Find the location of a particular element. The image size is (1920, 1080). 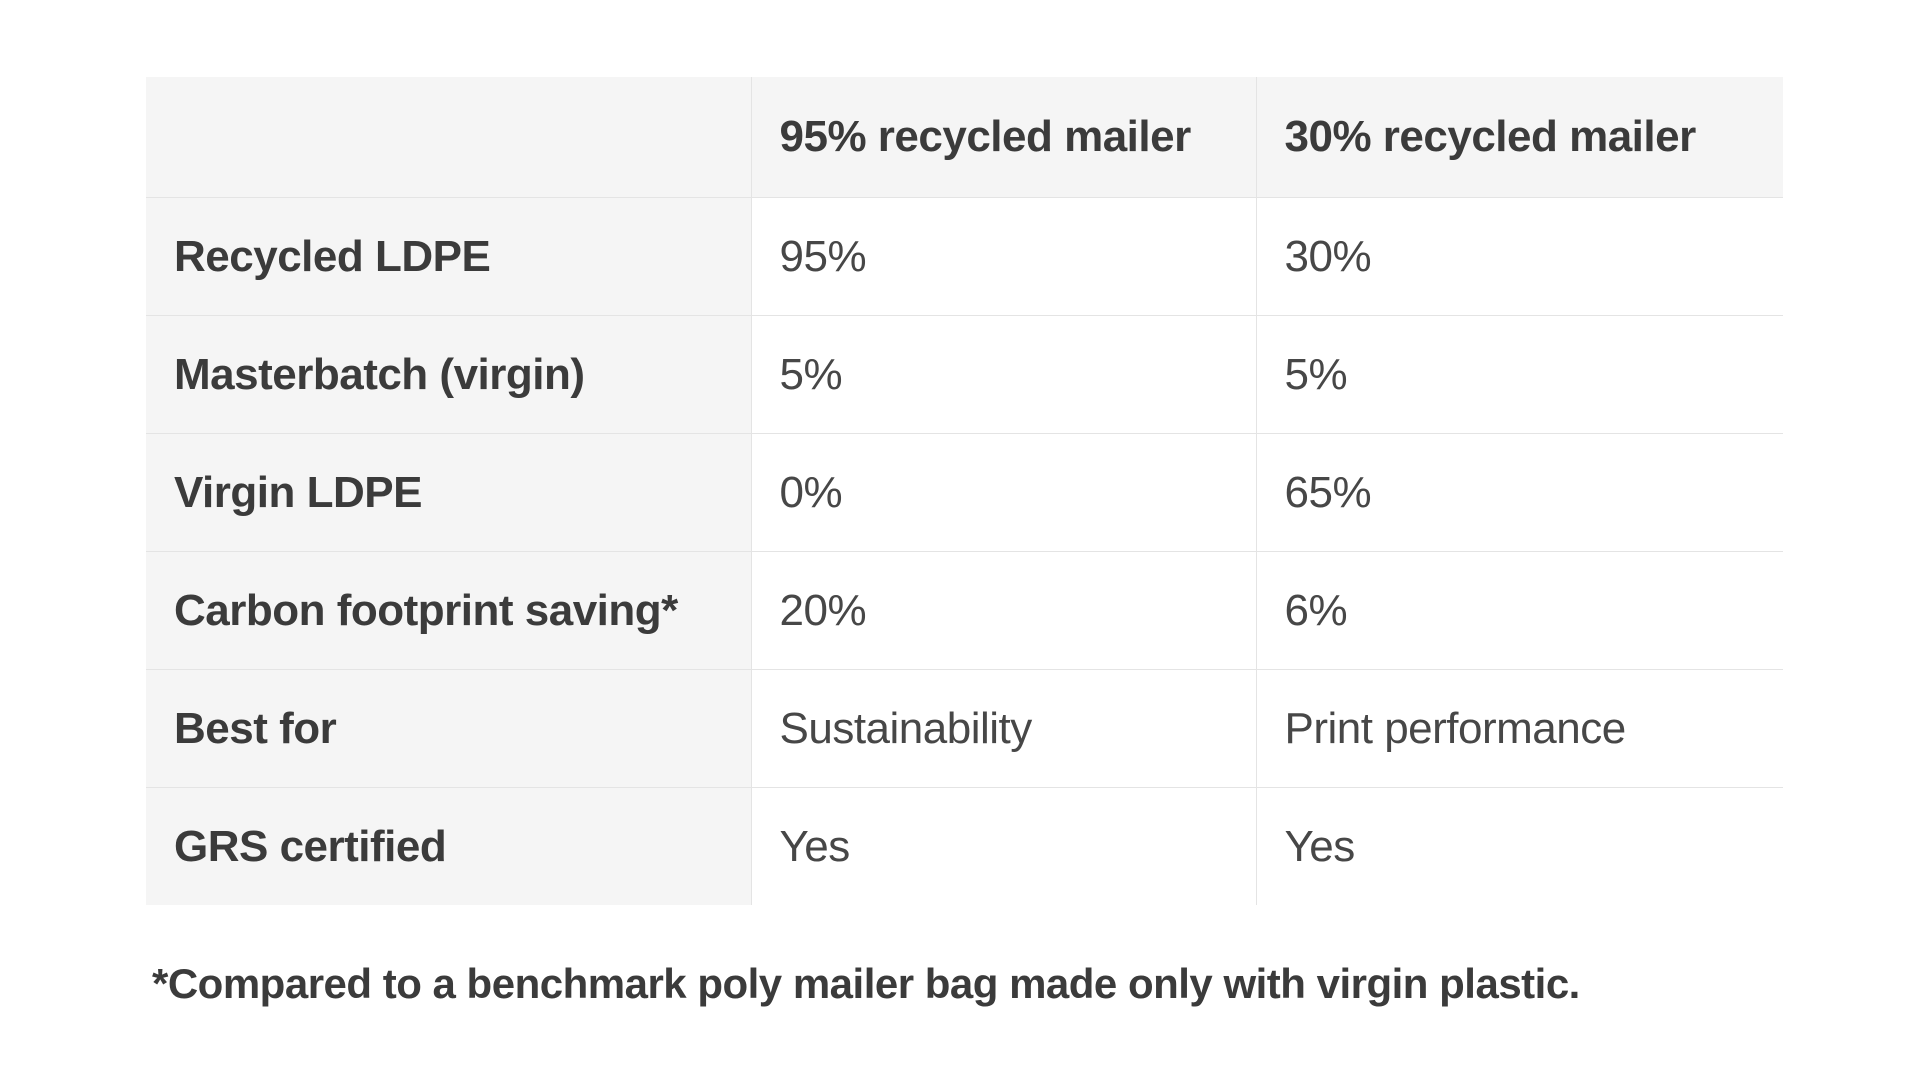

cell-95-recycled: 0% is located at coordinates (1003, 492).